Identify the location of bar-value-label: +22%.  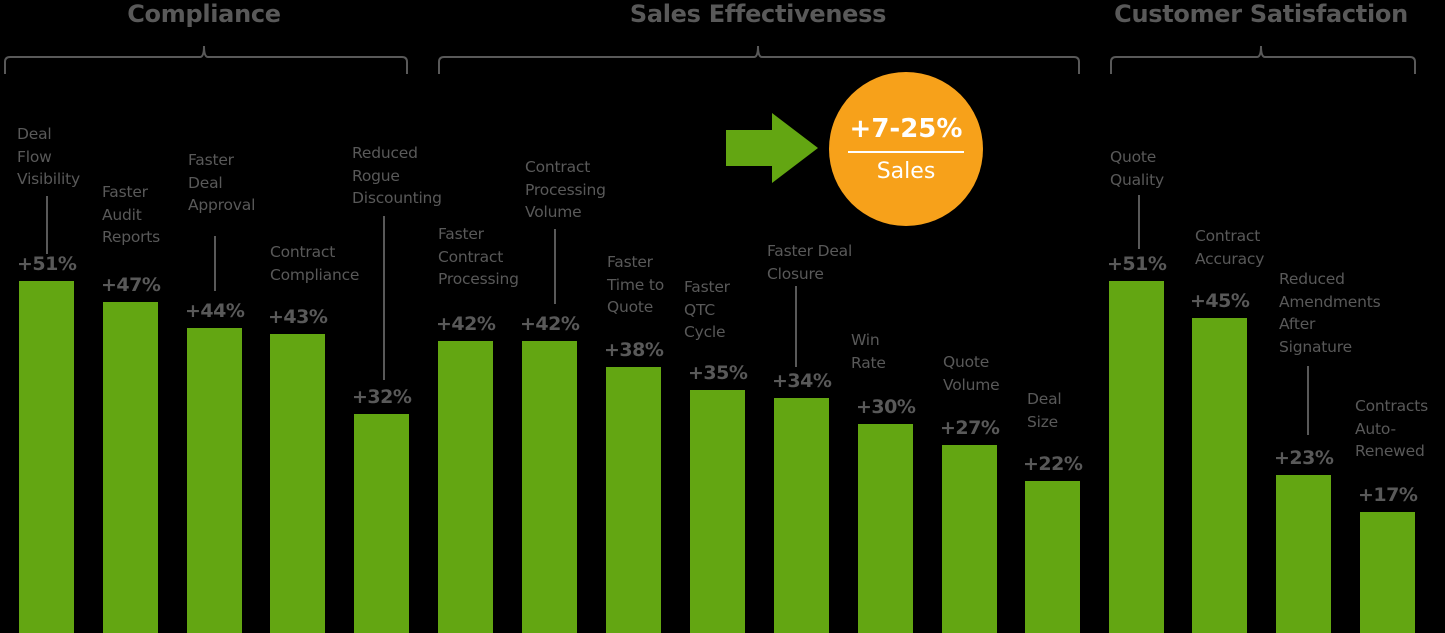
(1053, 464).